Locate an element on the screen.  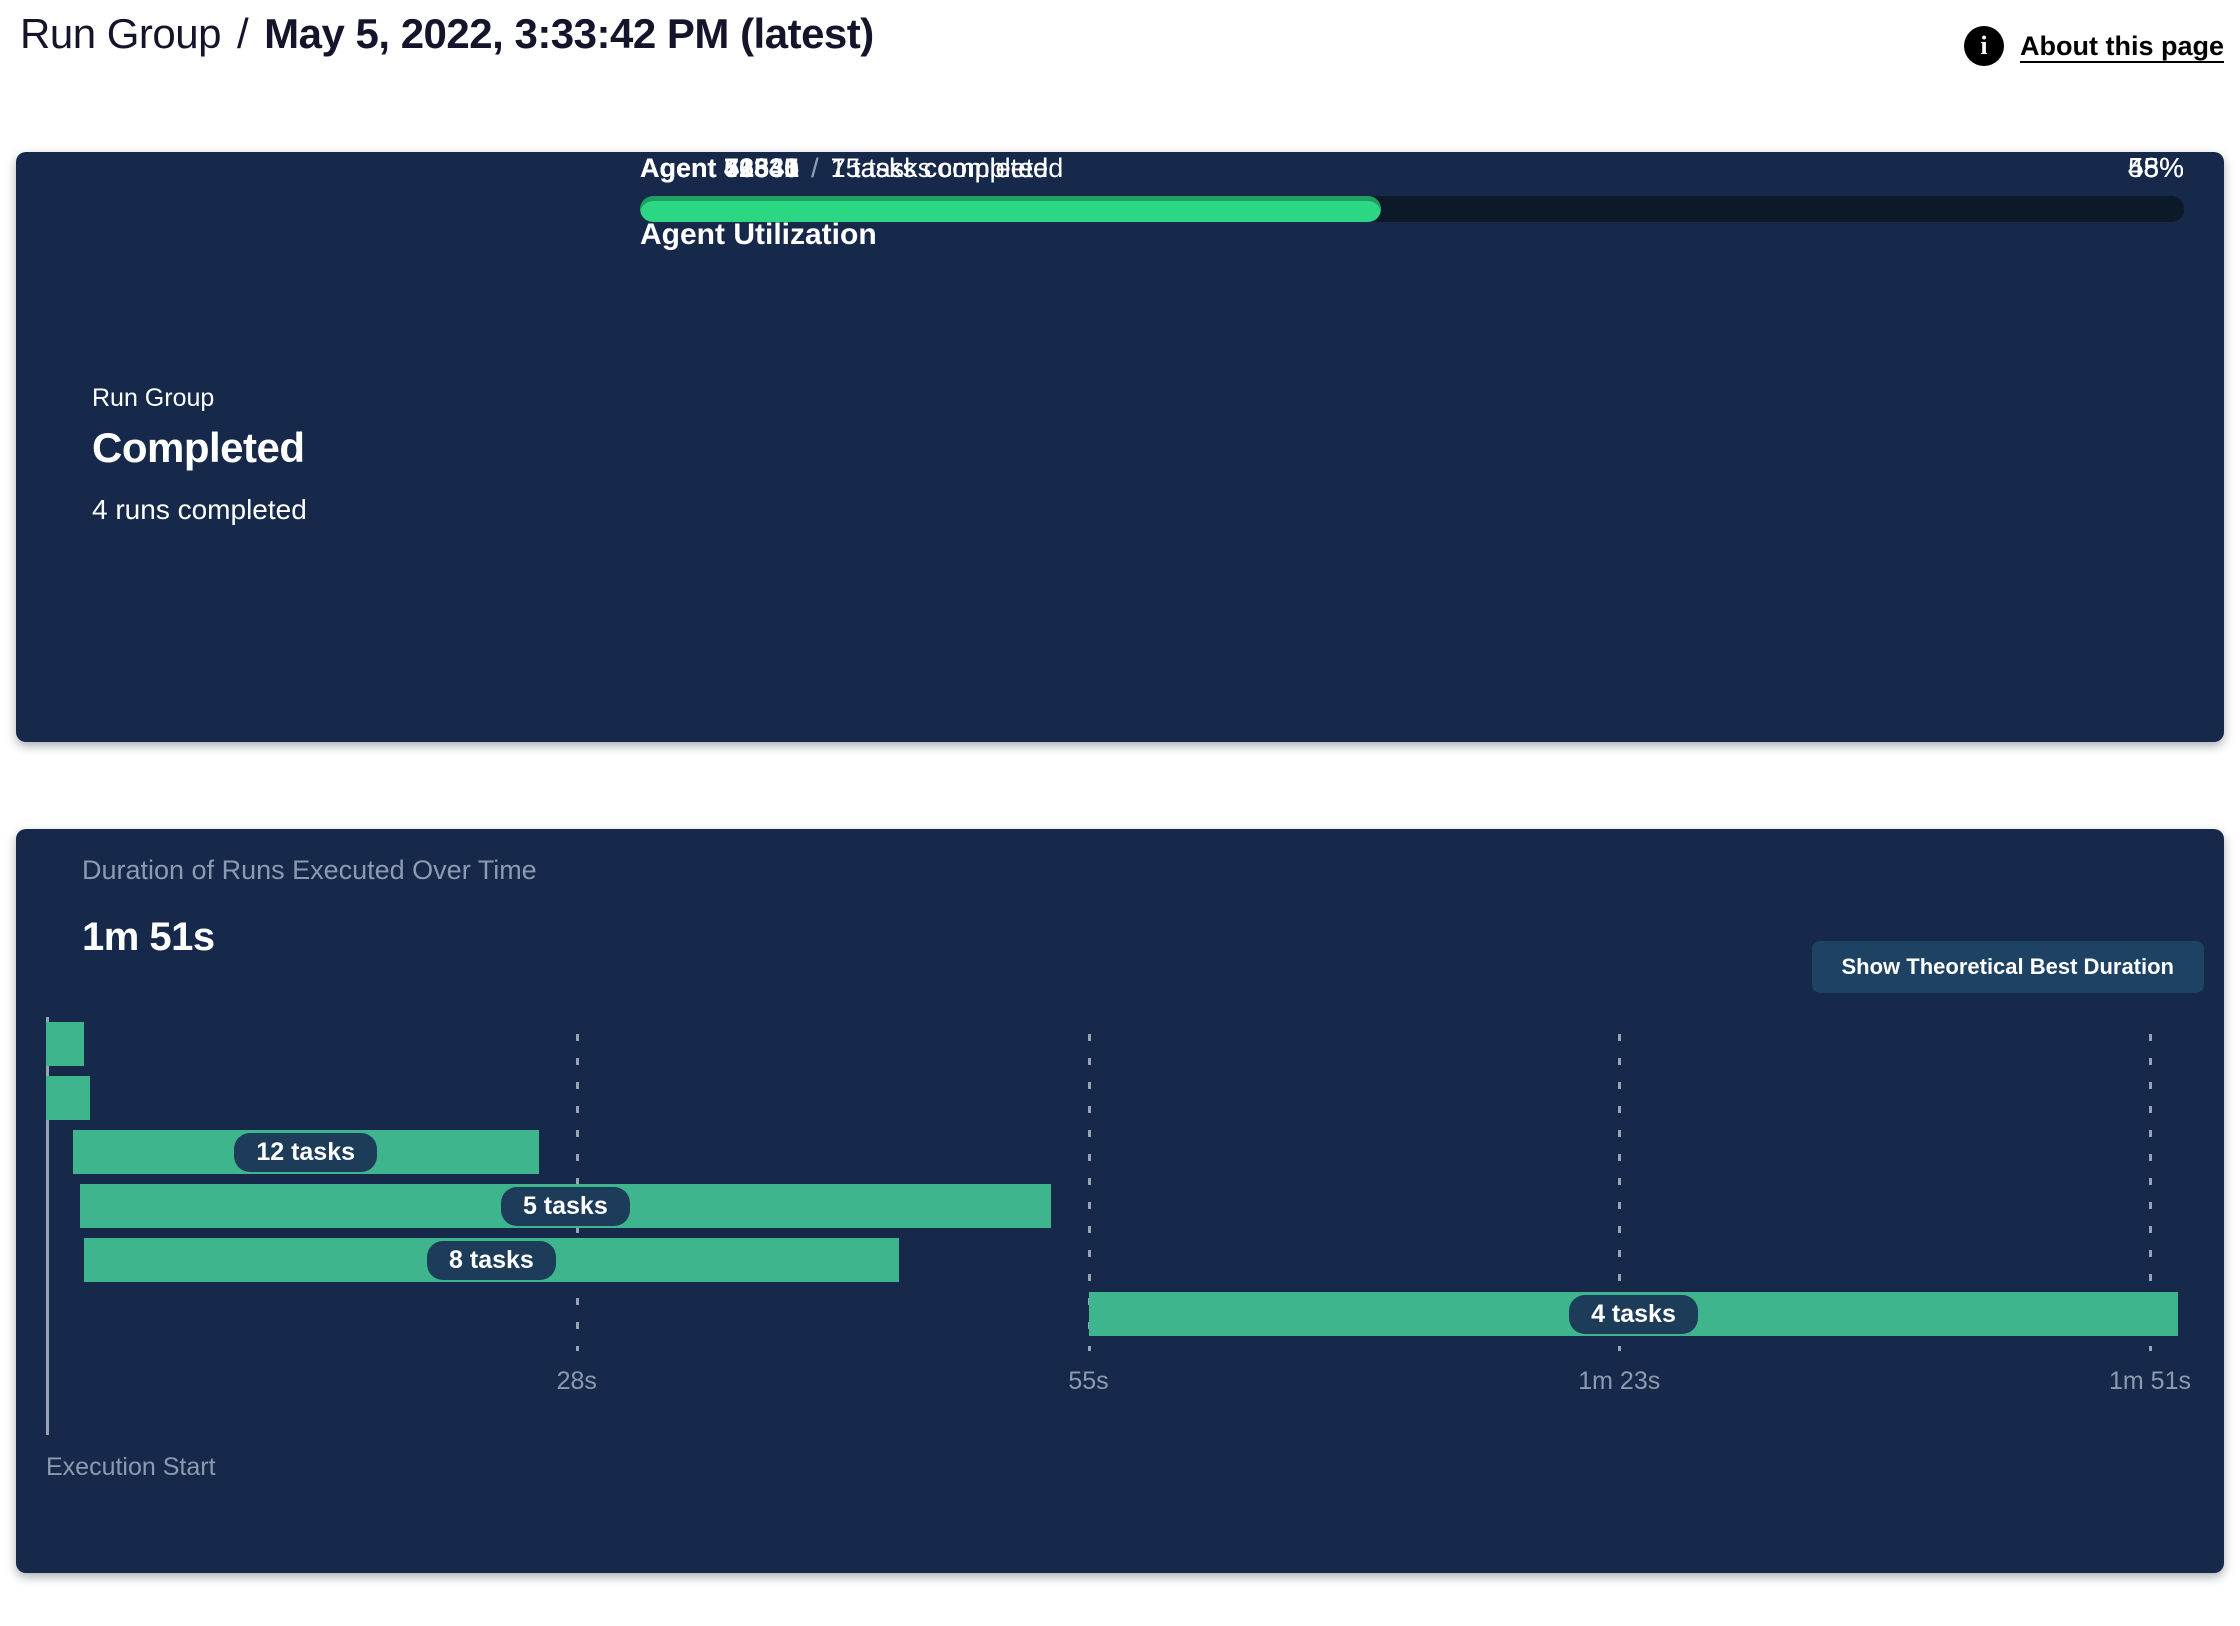
gantt-bar: 8 tasks is located at coordinates (491, 1260).